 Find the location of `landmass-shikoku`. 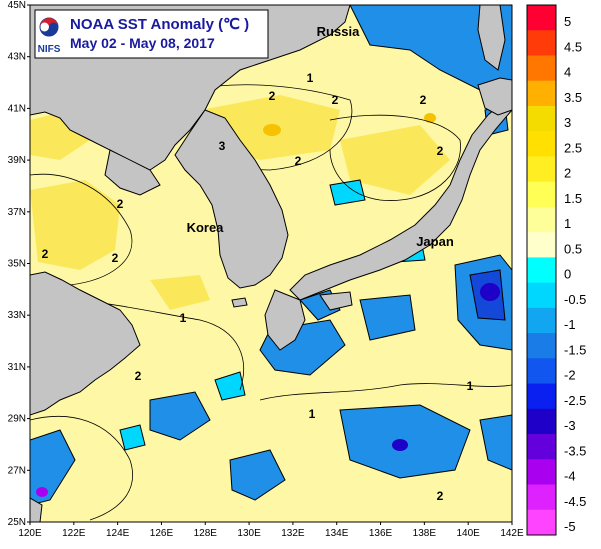

landmass-shikoku is located at coordinates (336, 301).